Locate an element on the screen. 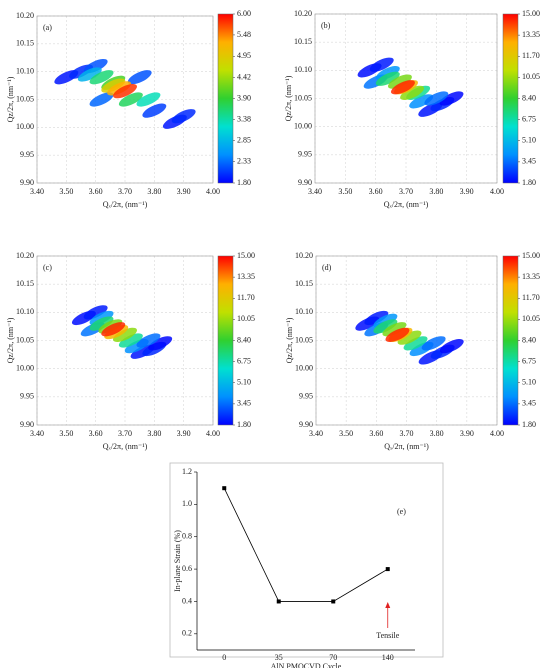  x-axis-label: AlN PMOCVD Cycle is located at coordinates (306, 665).